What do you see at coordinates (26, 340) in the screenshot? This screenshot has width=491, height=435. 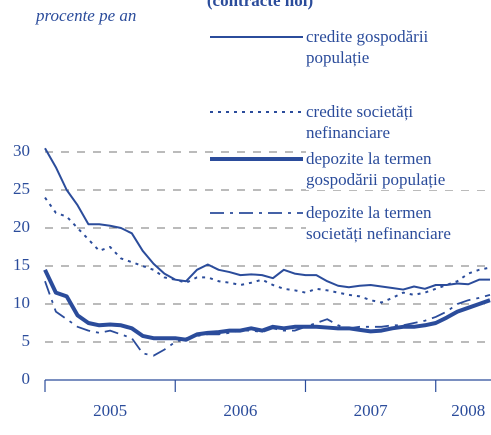 I see `y-tick-label: 5` at bounding box center [26, 340].